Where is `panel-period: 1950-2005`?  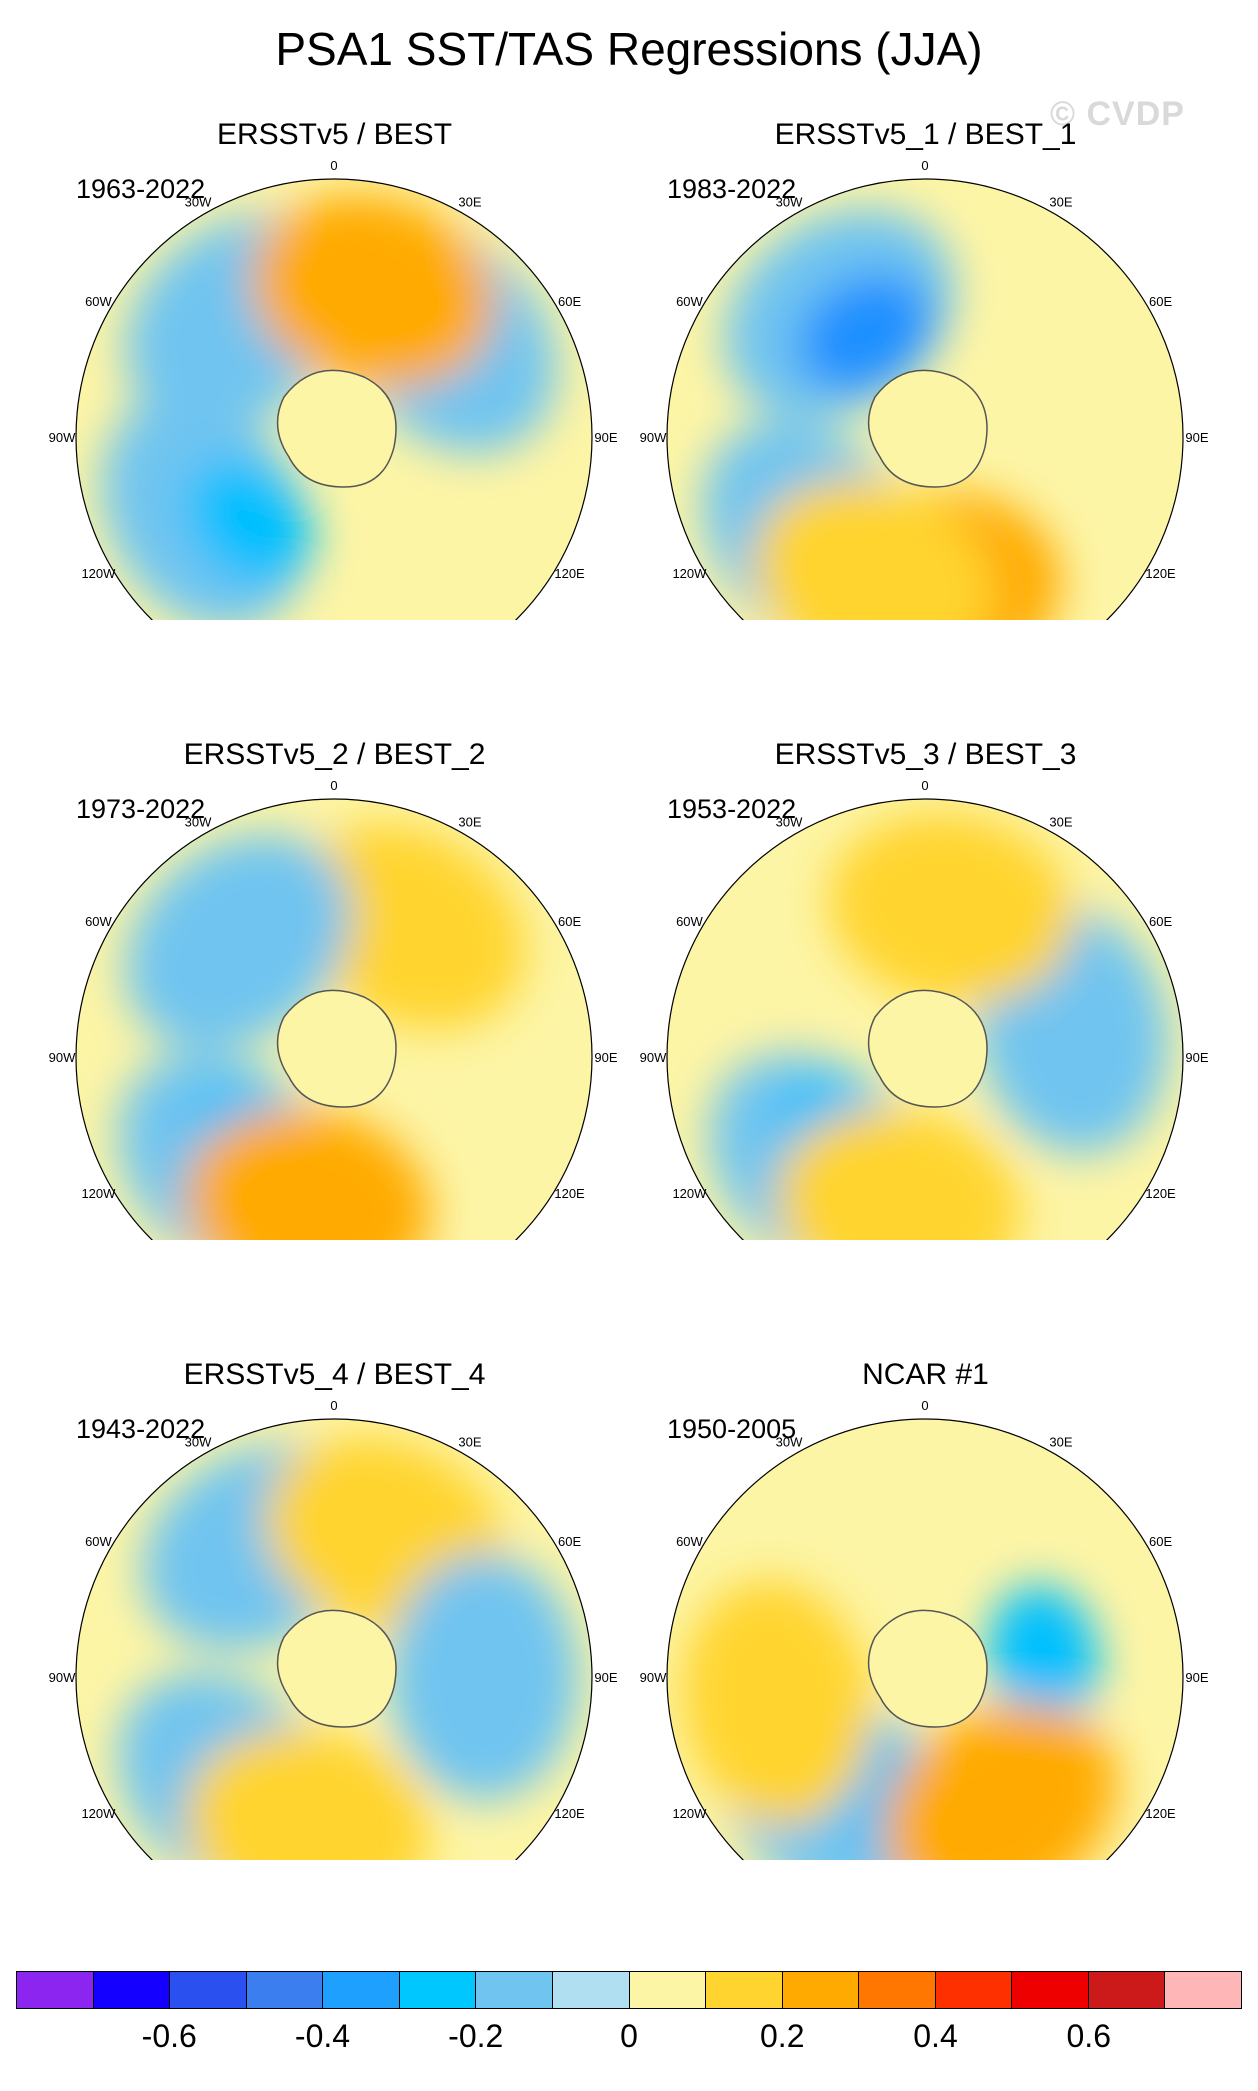
panel-period: 1950-2005 is located at coordinates (732, 1429).